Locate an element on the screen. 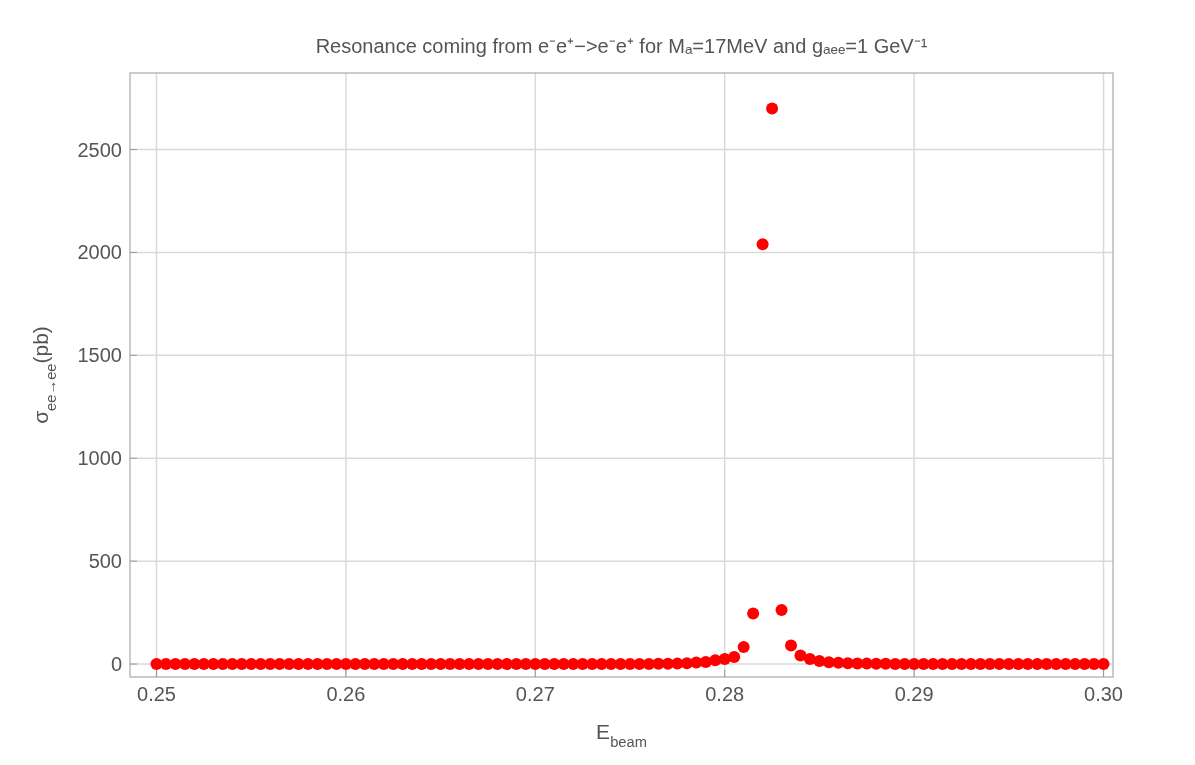 This screenshot has height=765, width=1195. y-tick-label: 500 is located at coordinates (105, 561).